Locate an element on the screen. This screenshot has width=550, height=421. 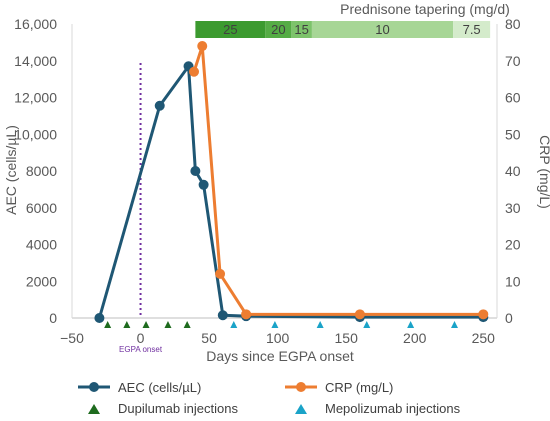
legend-dupilumab-marker is located at coordinates (94, 409).